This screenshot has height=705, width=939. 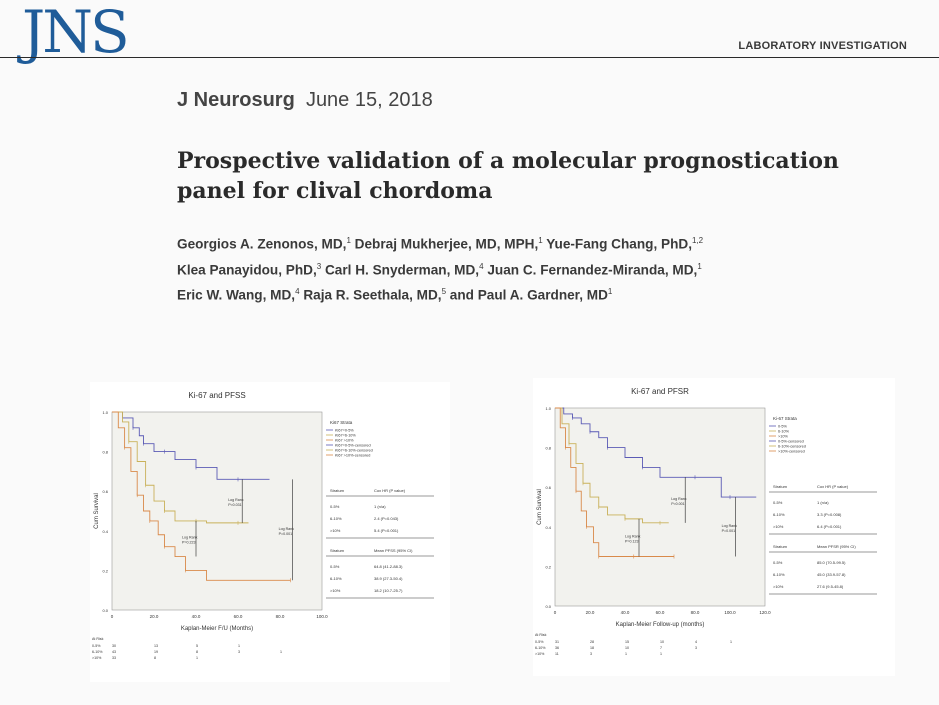 I want to click on journal-name: J Neurosurg, so click(x=236, y=100).